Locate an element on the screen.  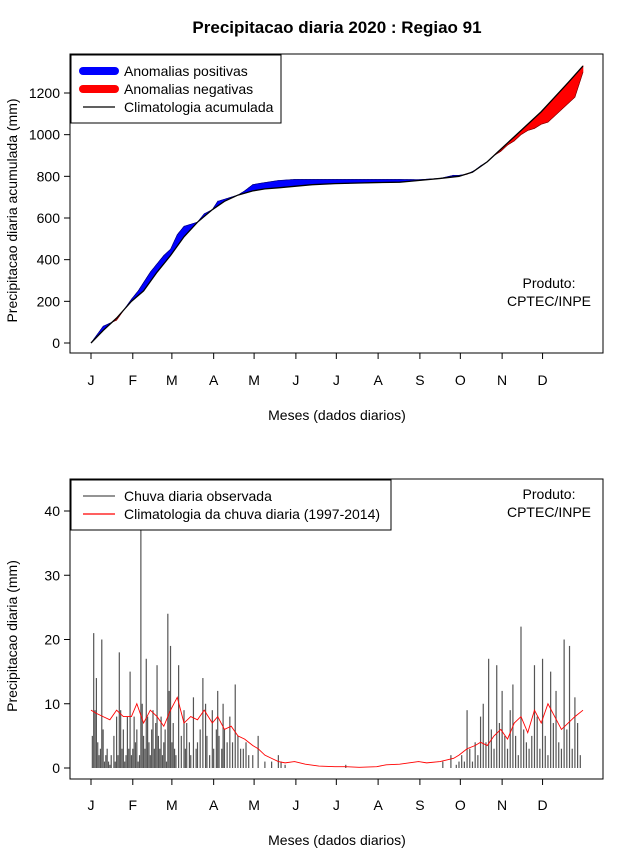
y-tick-label: 200 is located at coordinates (49, 301).